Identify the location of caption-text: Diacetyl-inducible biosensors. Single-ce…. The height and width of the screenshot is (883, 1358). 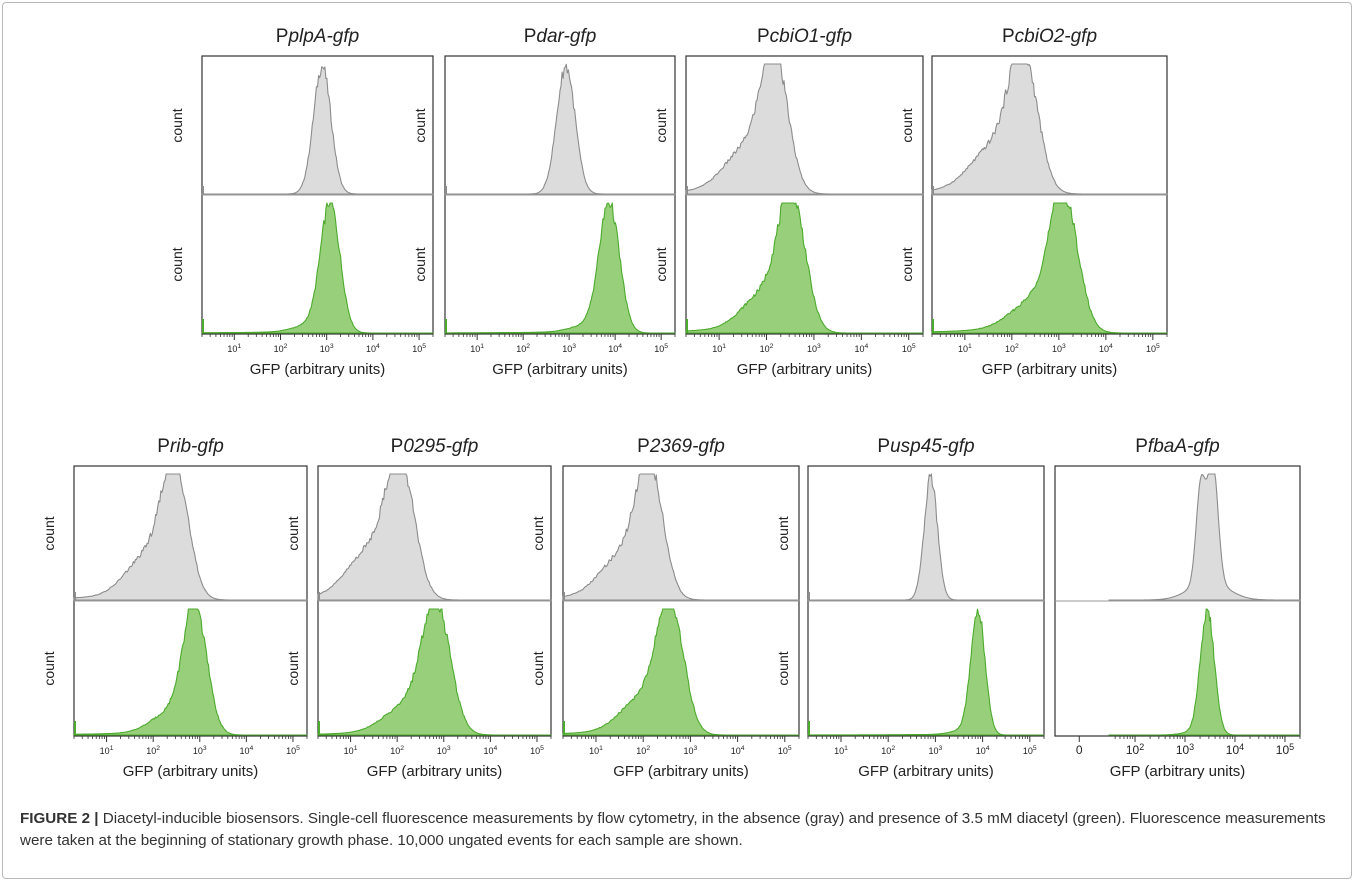
(673, 829).